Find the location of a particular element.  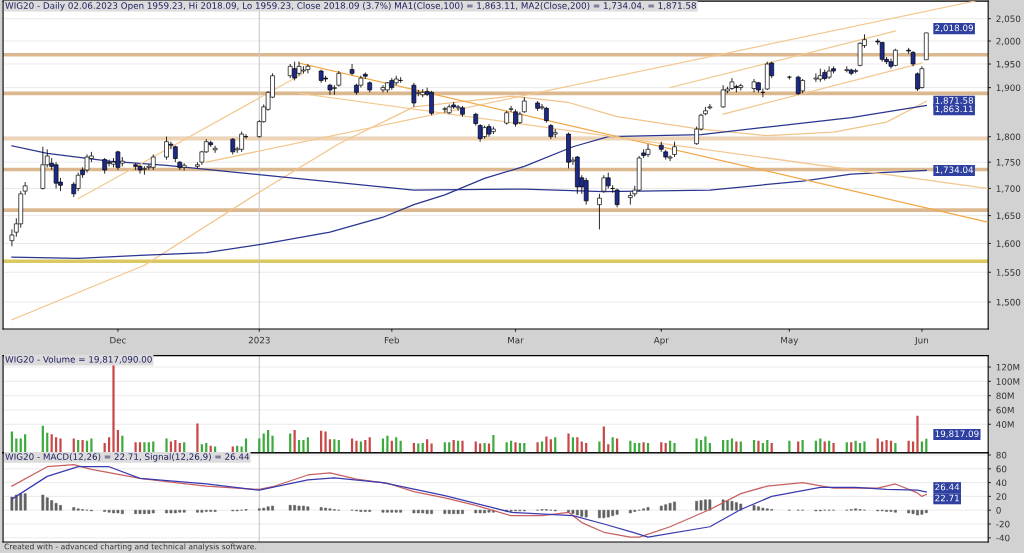

y-tick-label: 1,600 is located at coordinates (1008, 244).